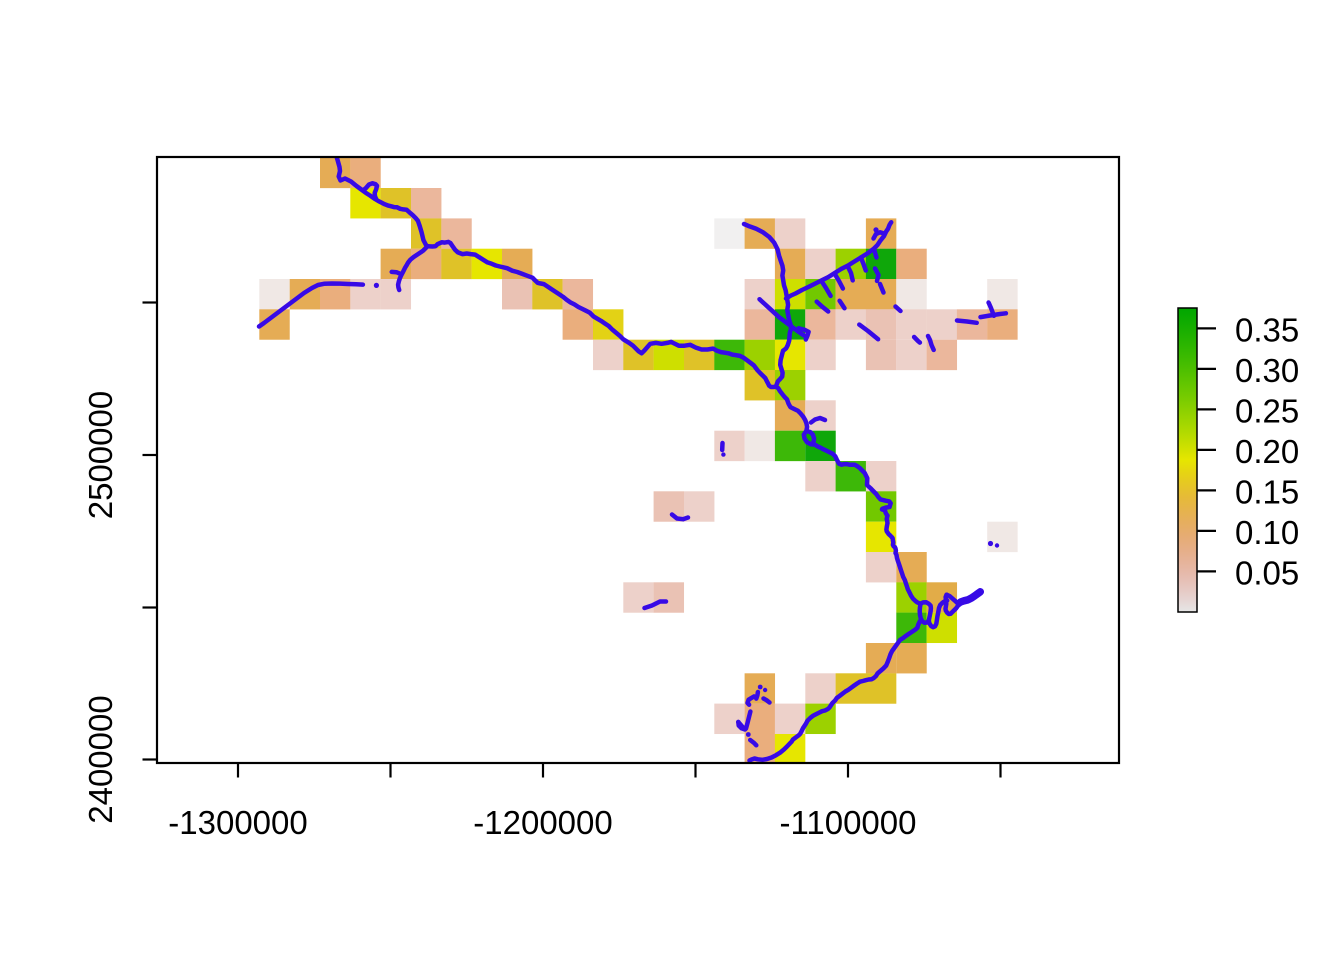 The image size is (1344, 960). Describe the element at coordinates (1267, 410) in the screenshot. I see `svg-text: 0.25` at that location.